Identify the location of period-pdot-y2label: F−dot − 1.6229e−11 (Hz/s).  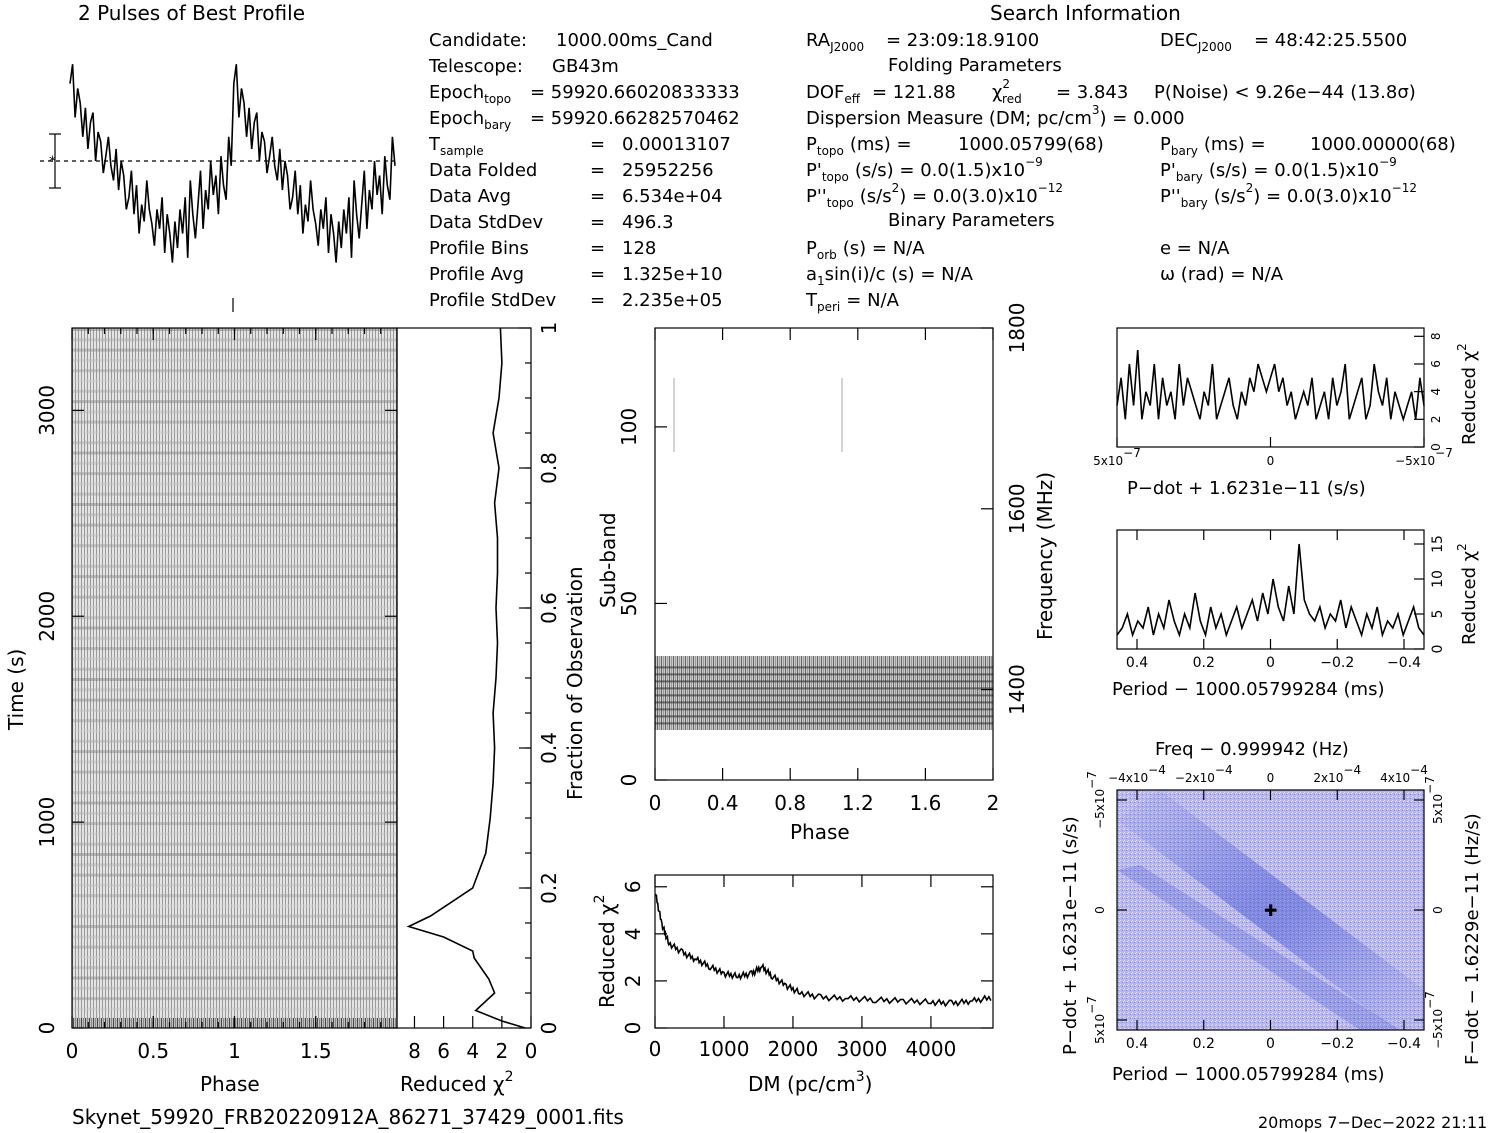
(1472, 939).